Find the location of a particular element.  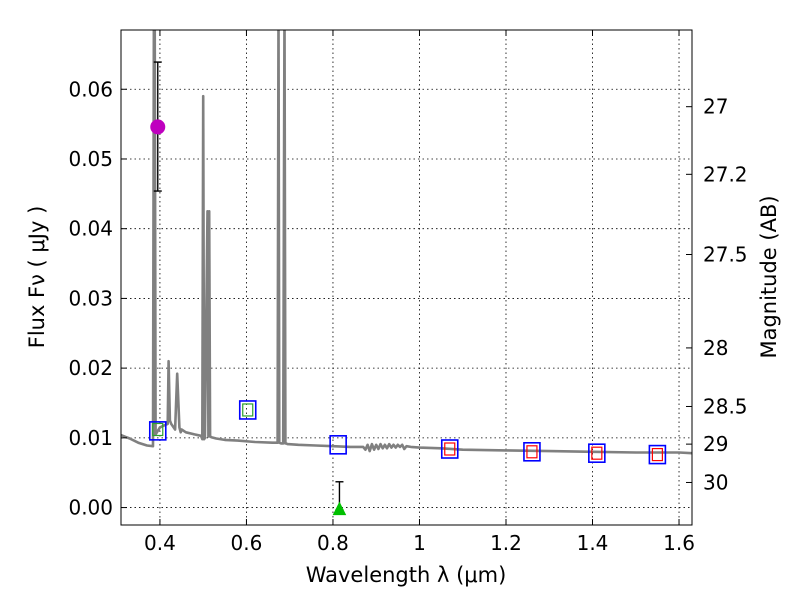

x-axis-label: Wavelength λ (μm) is located at coordinates (406, 575).